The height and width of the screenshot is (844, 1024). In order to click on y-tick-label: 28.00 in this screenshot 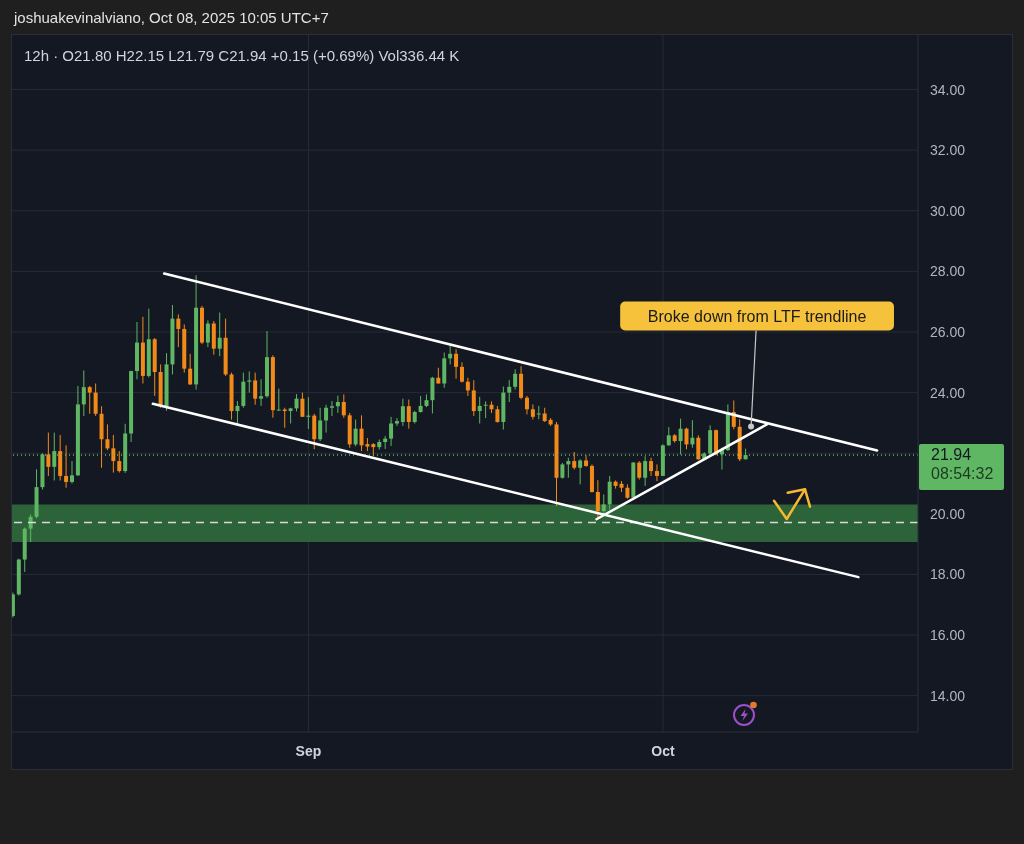, I will do `click(948, 271)`.